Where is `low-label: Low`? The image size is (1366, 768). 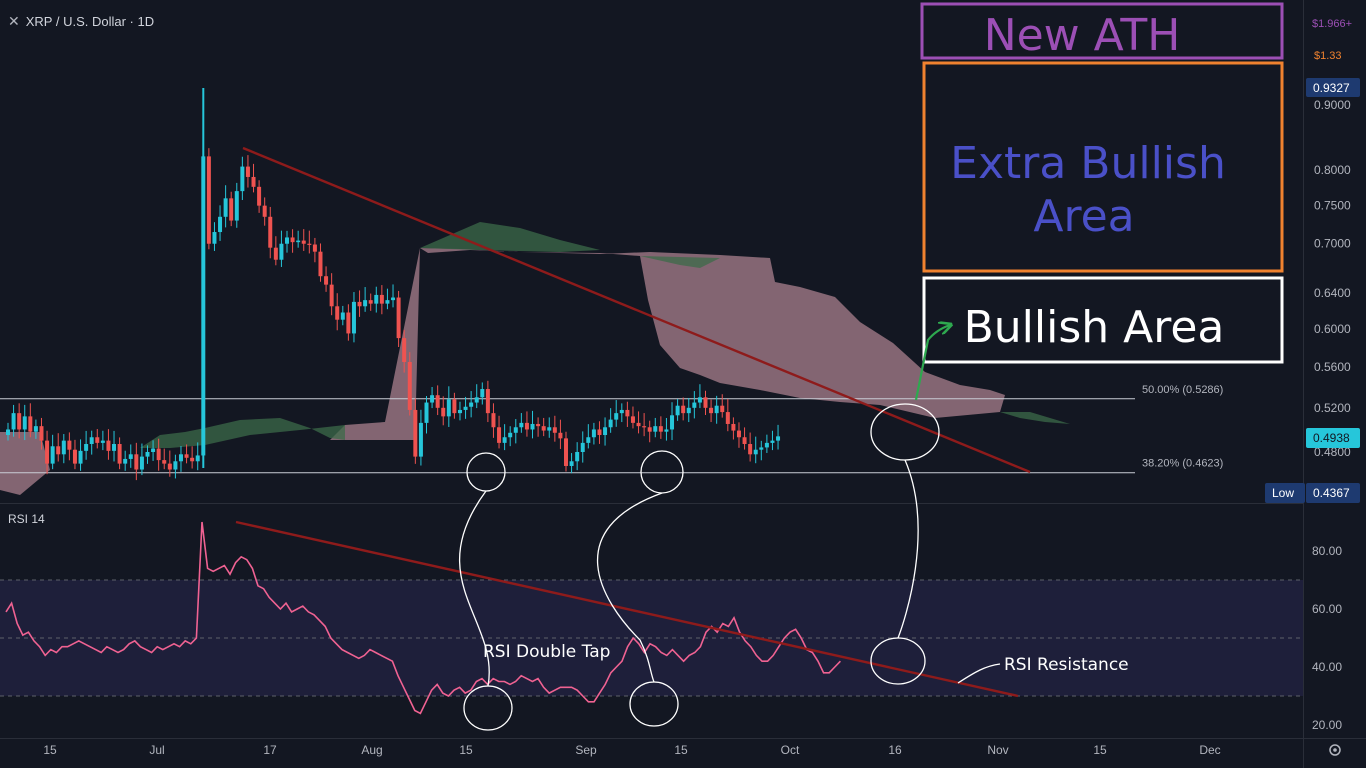 low-label: Low is located at coordinates (1283, 493).